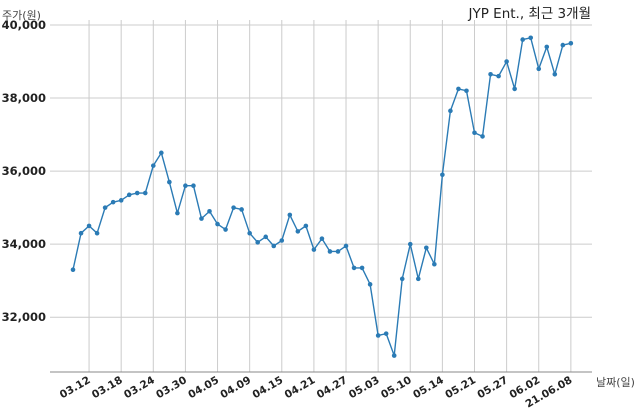  Describe the element at coordinates (75, 387) in the screenshot. I see `x-tick-label: 03.12` at that location.